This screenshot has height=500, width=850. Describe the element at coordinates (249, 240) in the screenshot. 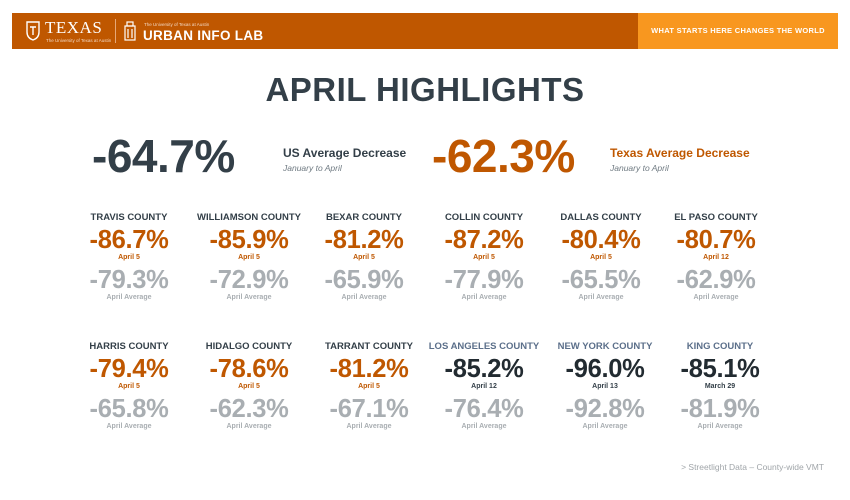

I see `county-peak-value: -85.9%` at that location.